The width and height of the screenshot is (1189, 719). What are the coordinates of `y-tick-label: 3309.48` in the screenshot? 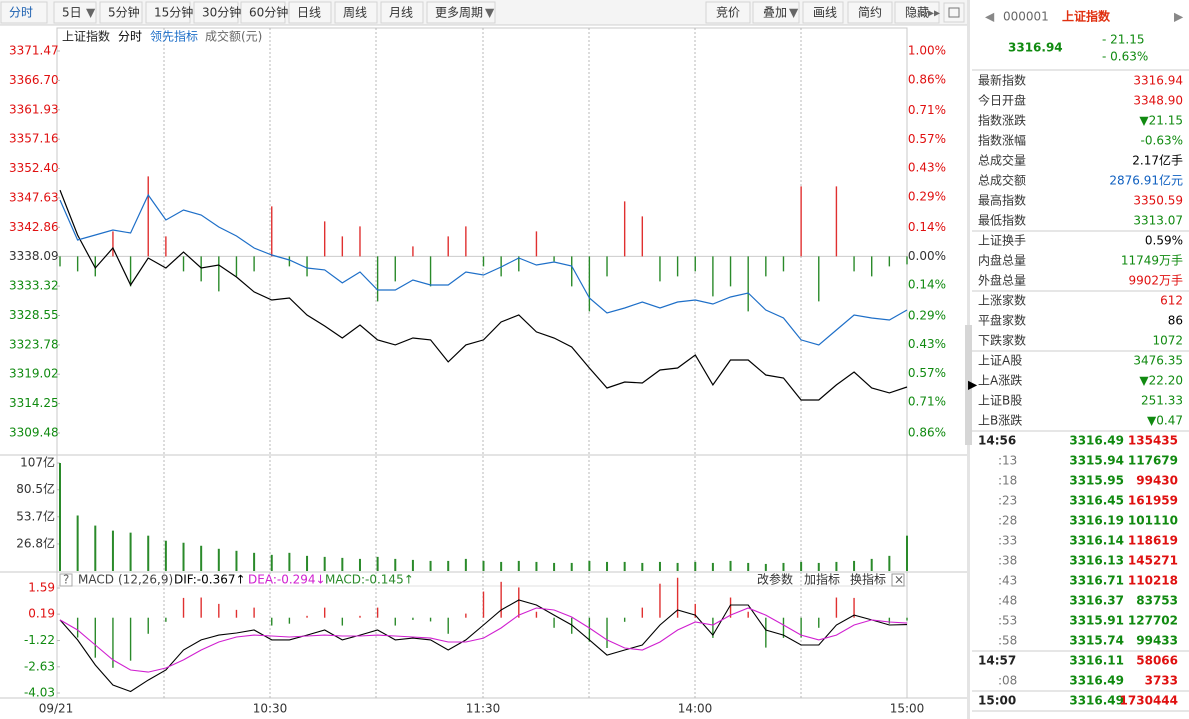 It's located at (34, 433).